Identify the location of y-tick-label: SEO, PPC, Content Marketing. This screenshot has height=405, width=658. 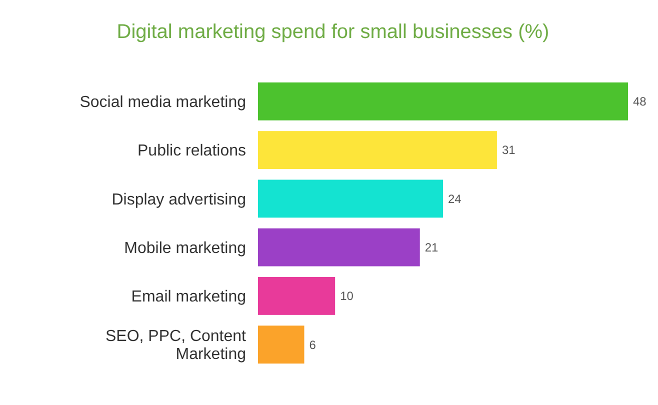
(176, 346).